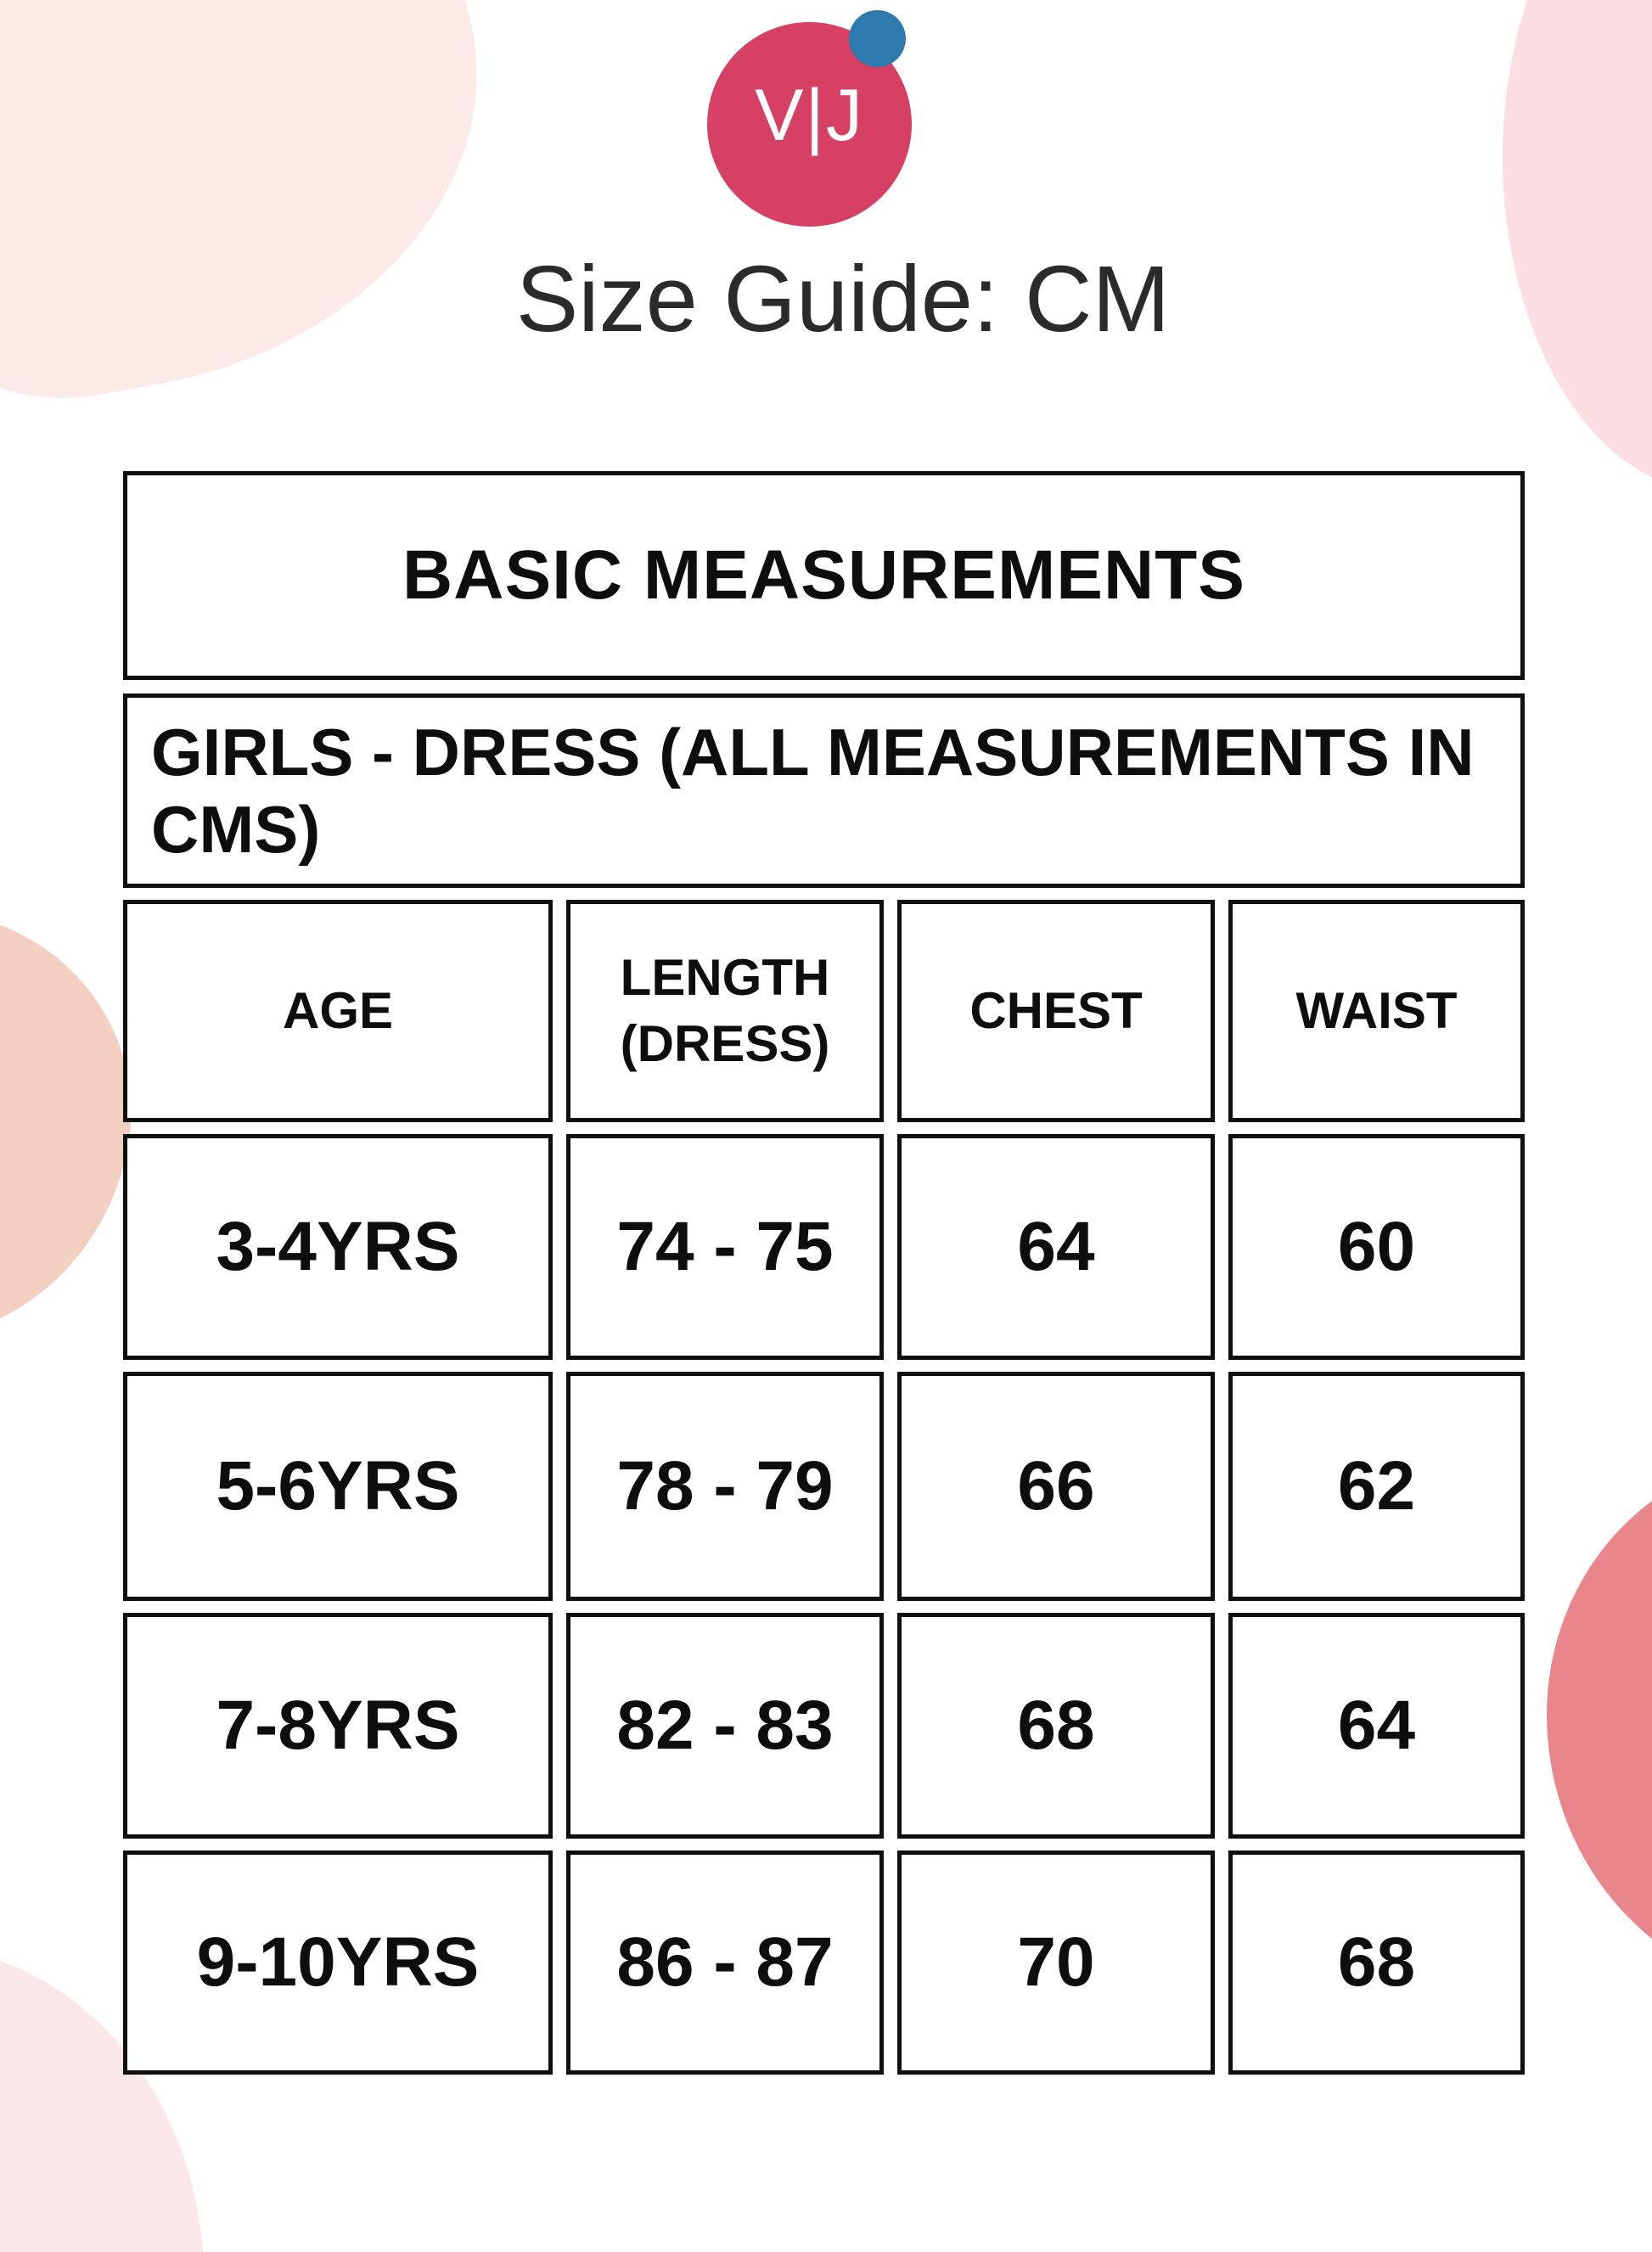 The image size is (1652, 2252). What do you see at coordinates (843, 299) in the screenshot?
I see `page-title: Size Guide: CM` at bounding box center [843, 299].